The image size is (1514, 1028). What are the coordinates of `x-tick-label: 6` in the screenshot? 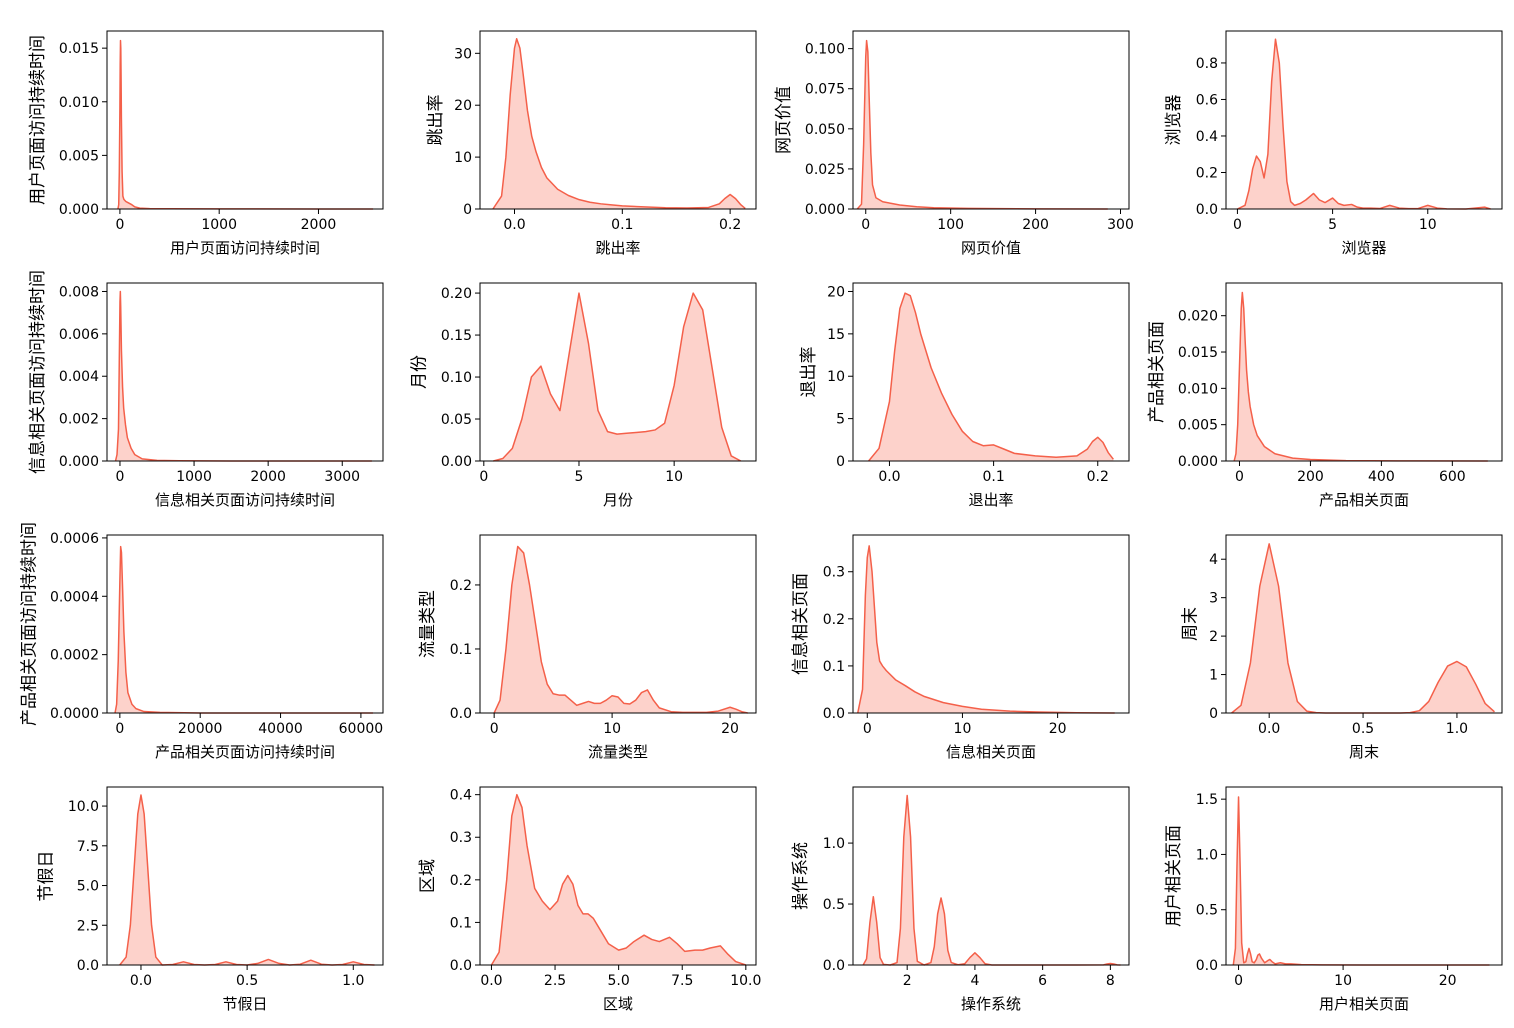 It's located at (1042, 981).